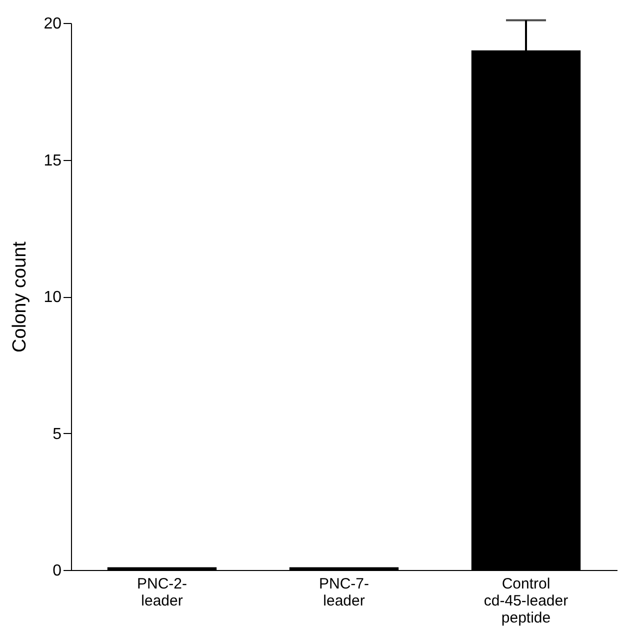 Image resolution: width=632 pixels, height=630 pixels. I want to click on y-tick-label: 0, so click(57, 571).